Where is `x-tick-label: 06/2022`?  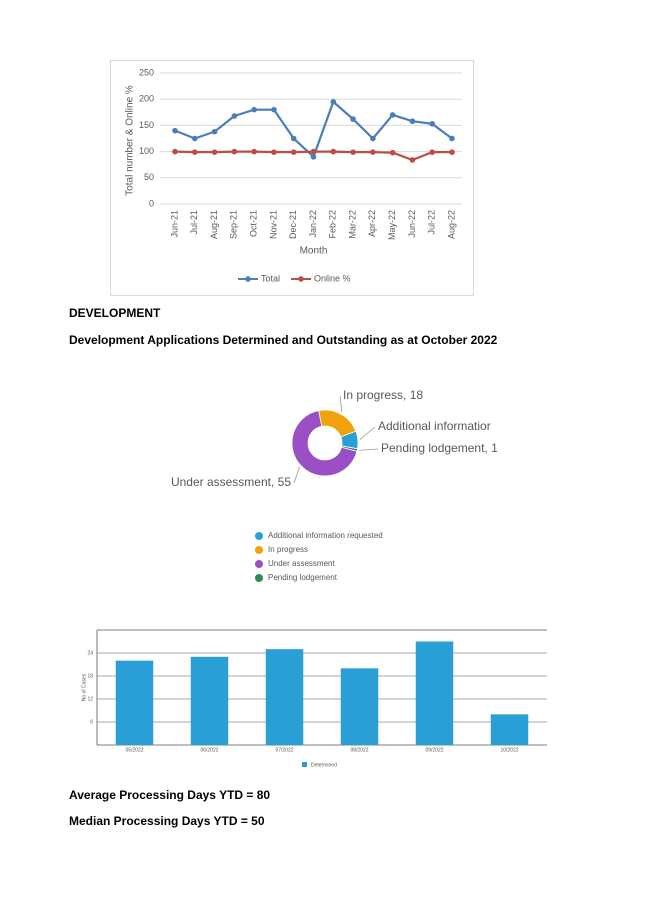 x-tick-label: 06/2022 is located at coordinates (209, 750).